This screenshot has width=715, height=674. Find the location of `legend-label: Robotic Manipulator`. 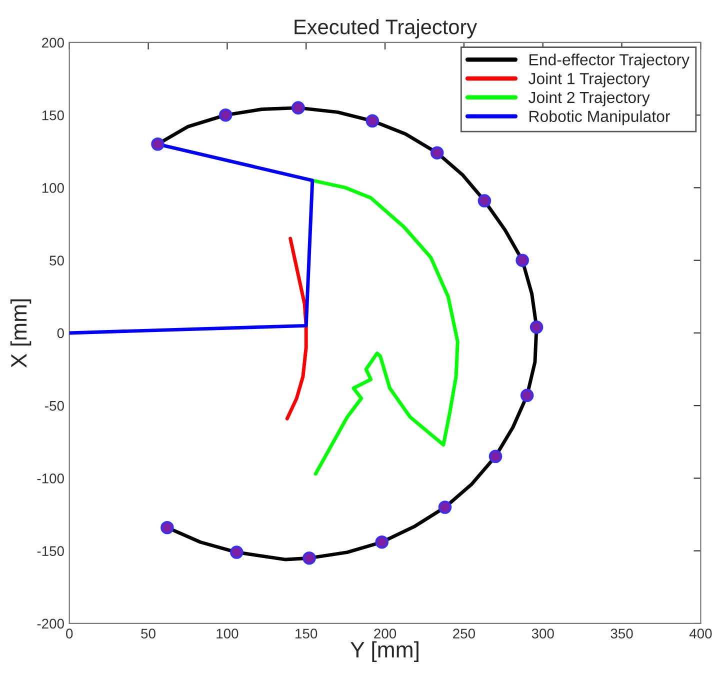

legend-label: Robotic Manipulator is located at coordinates (600, 118).